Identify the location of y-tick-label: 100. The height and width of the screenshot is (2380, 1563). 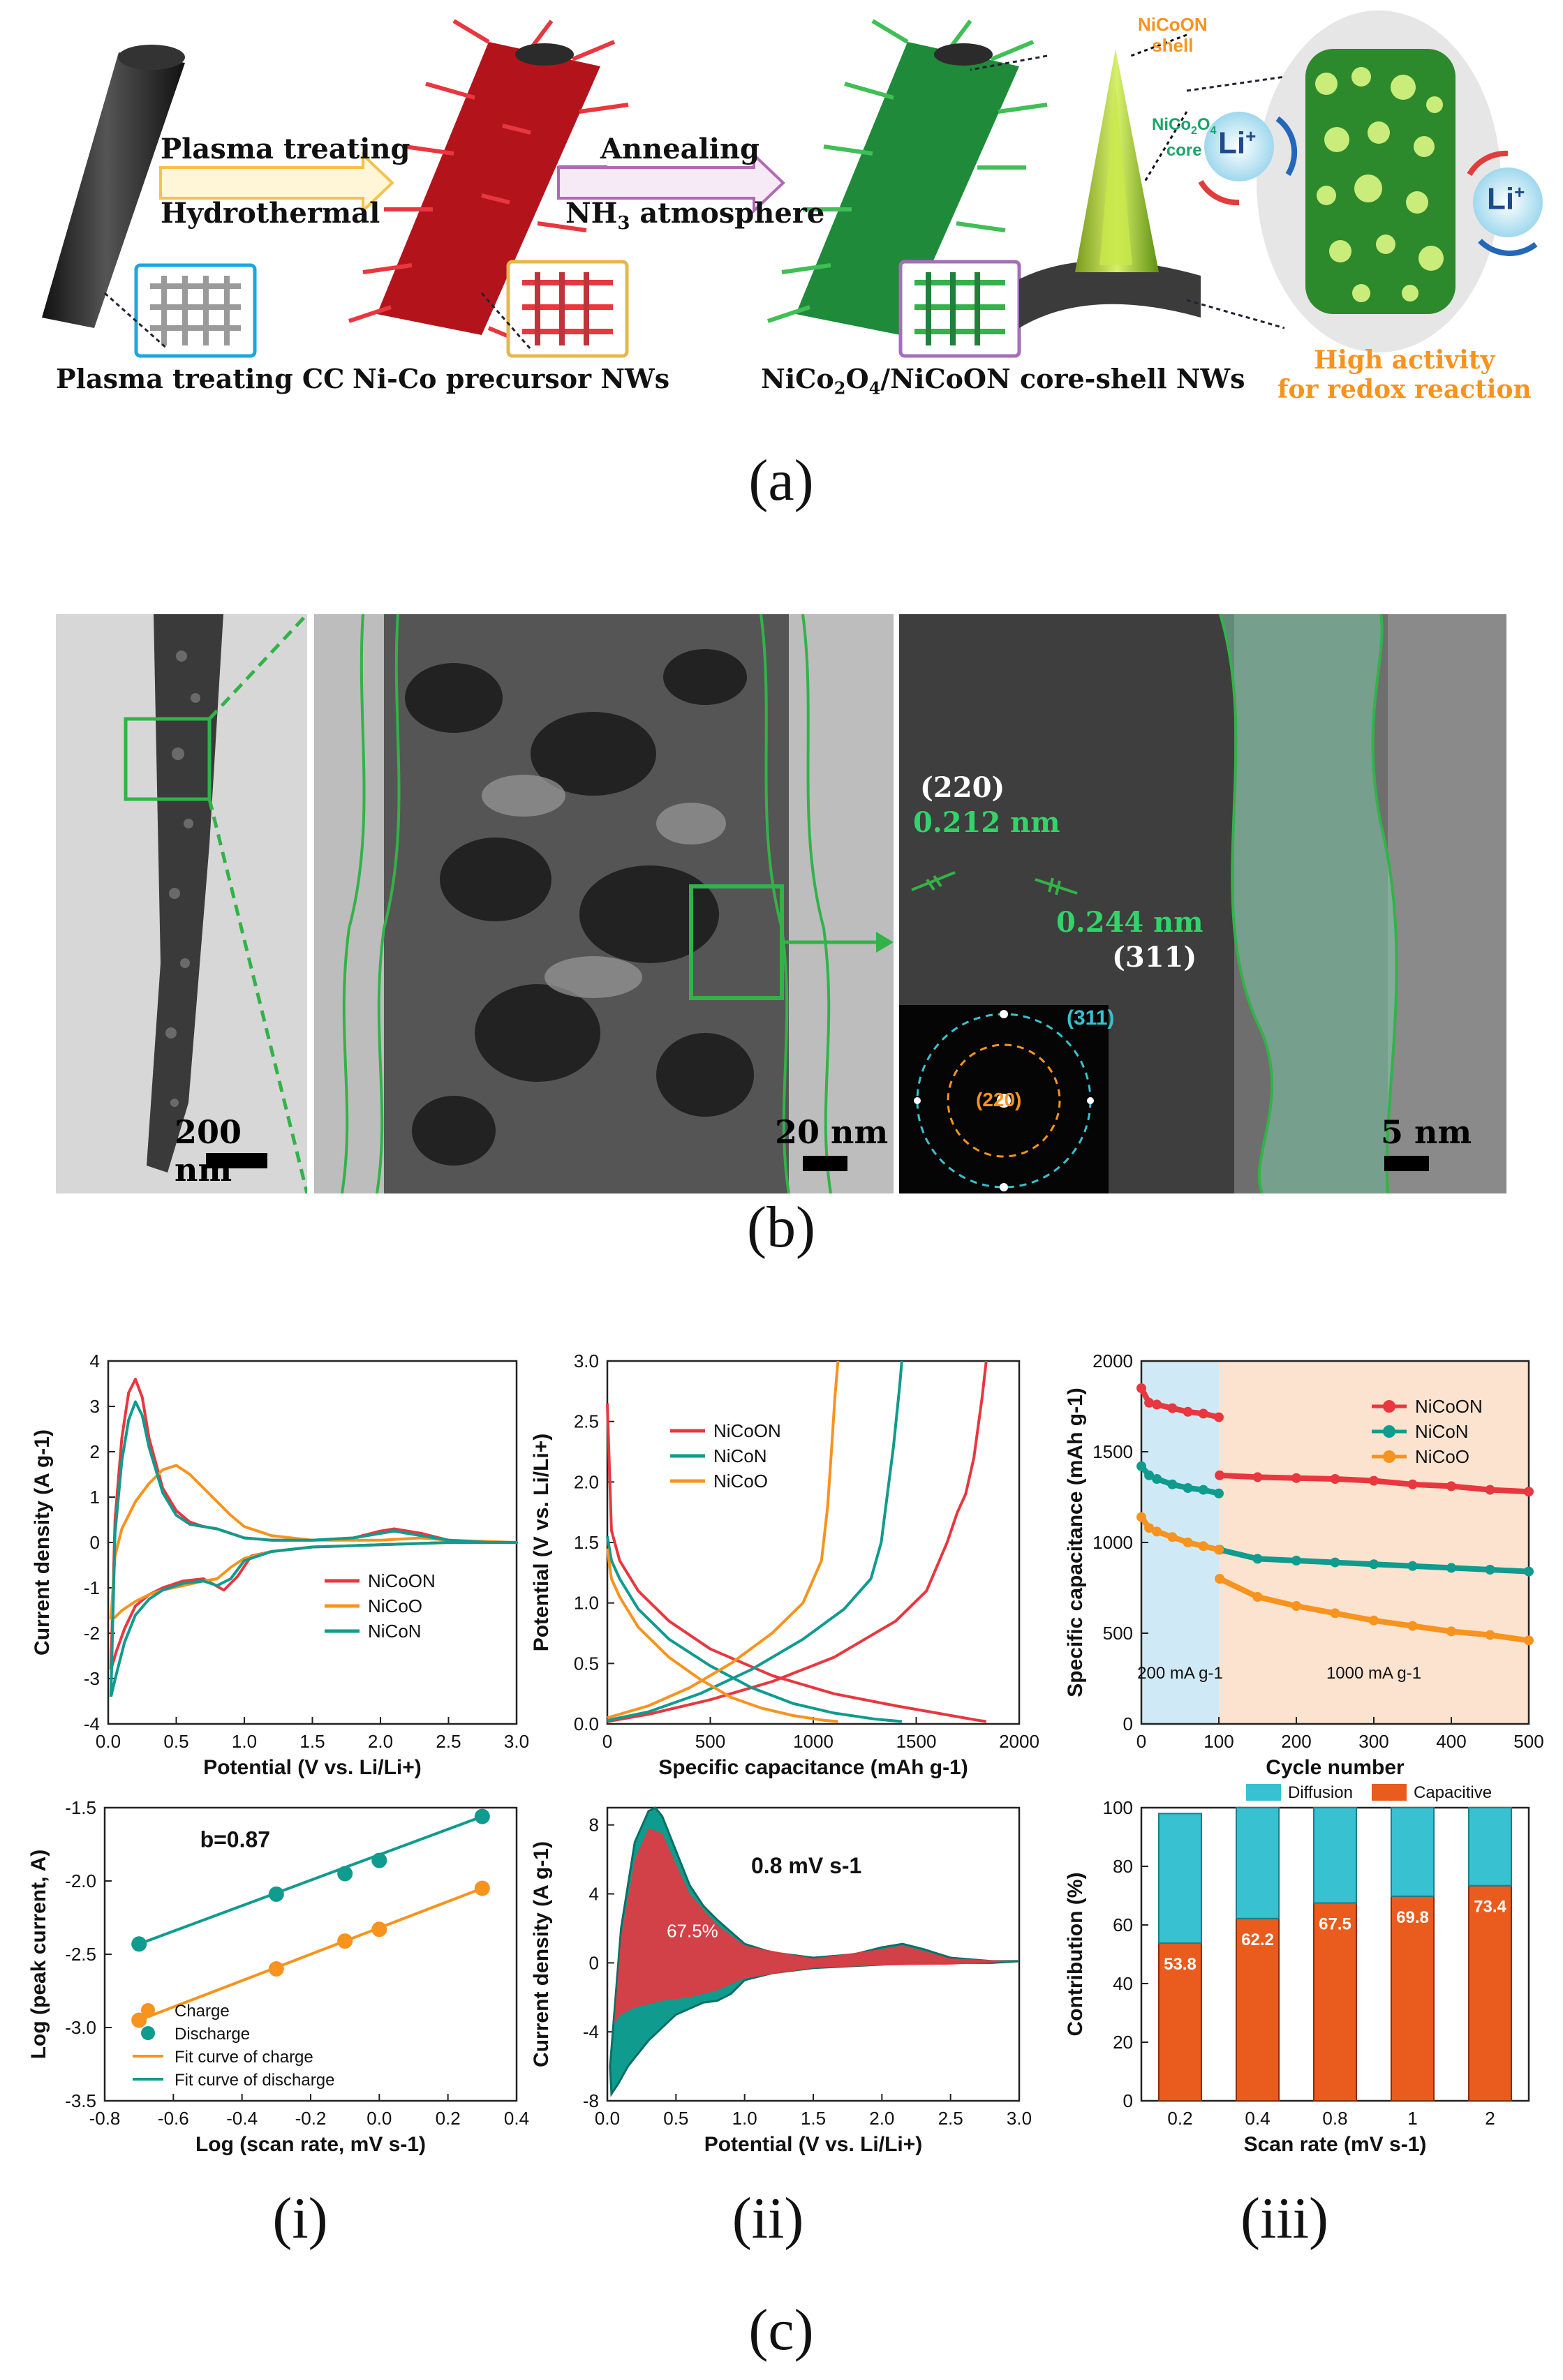
(1118, 1808).